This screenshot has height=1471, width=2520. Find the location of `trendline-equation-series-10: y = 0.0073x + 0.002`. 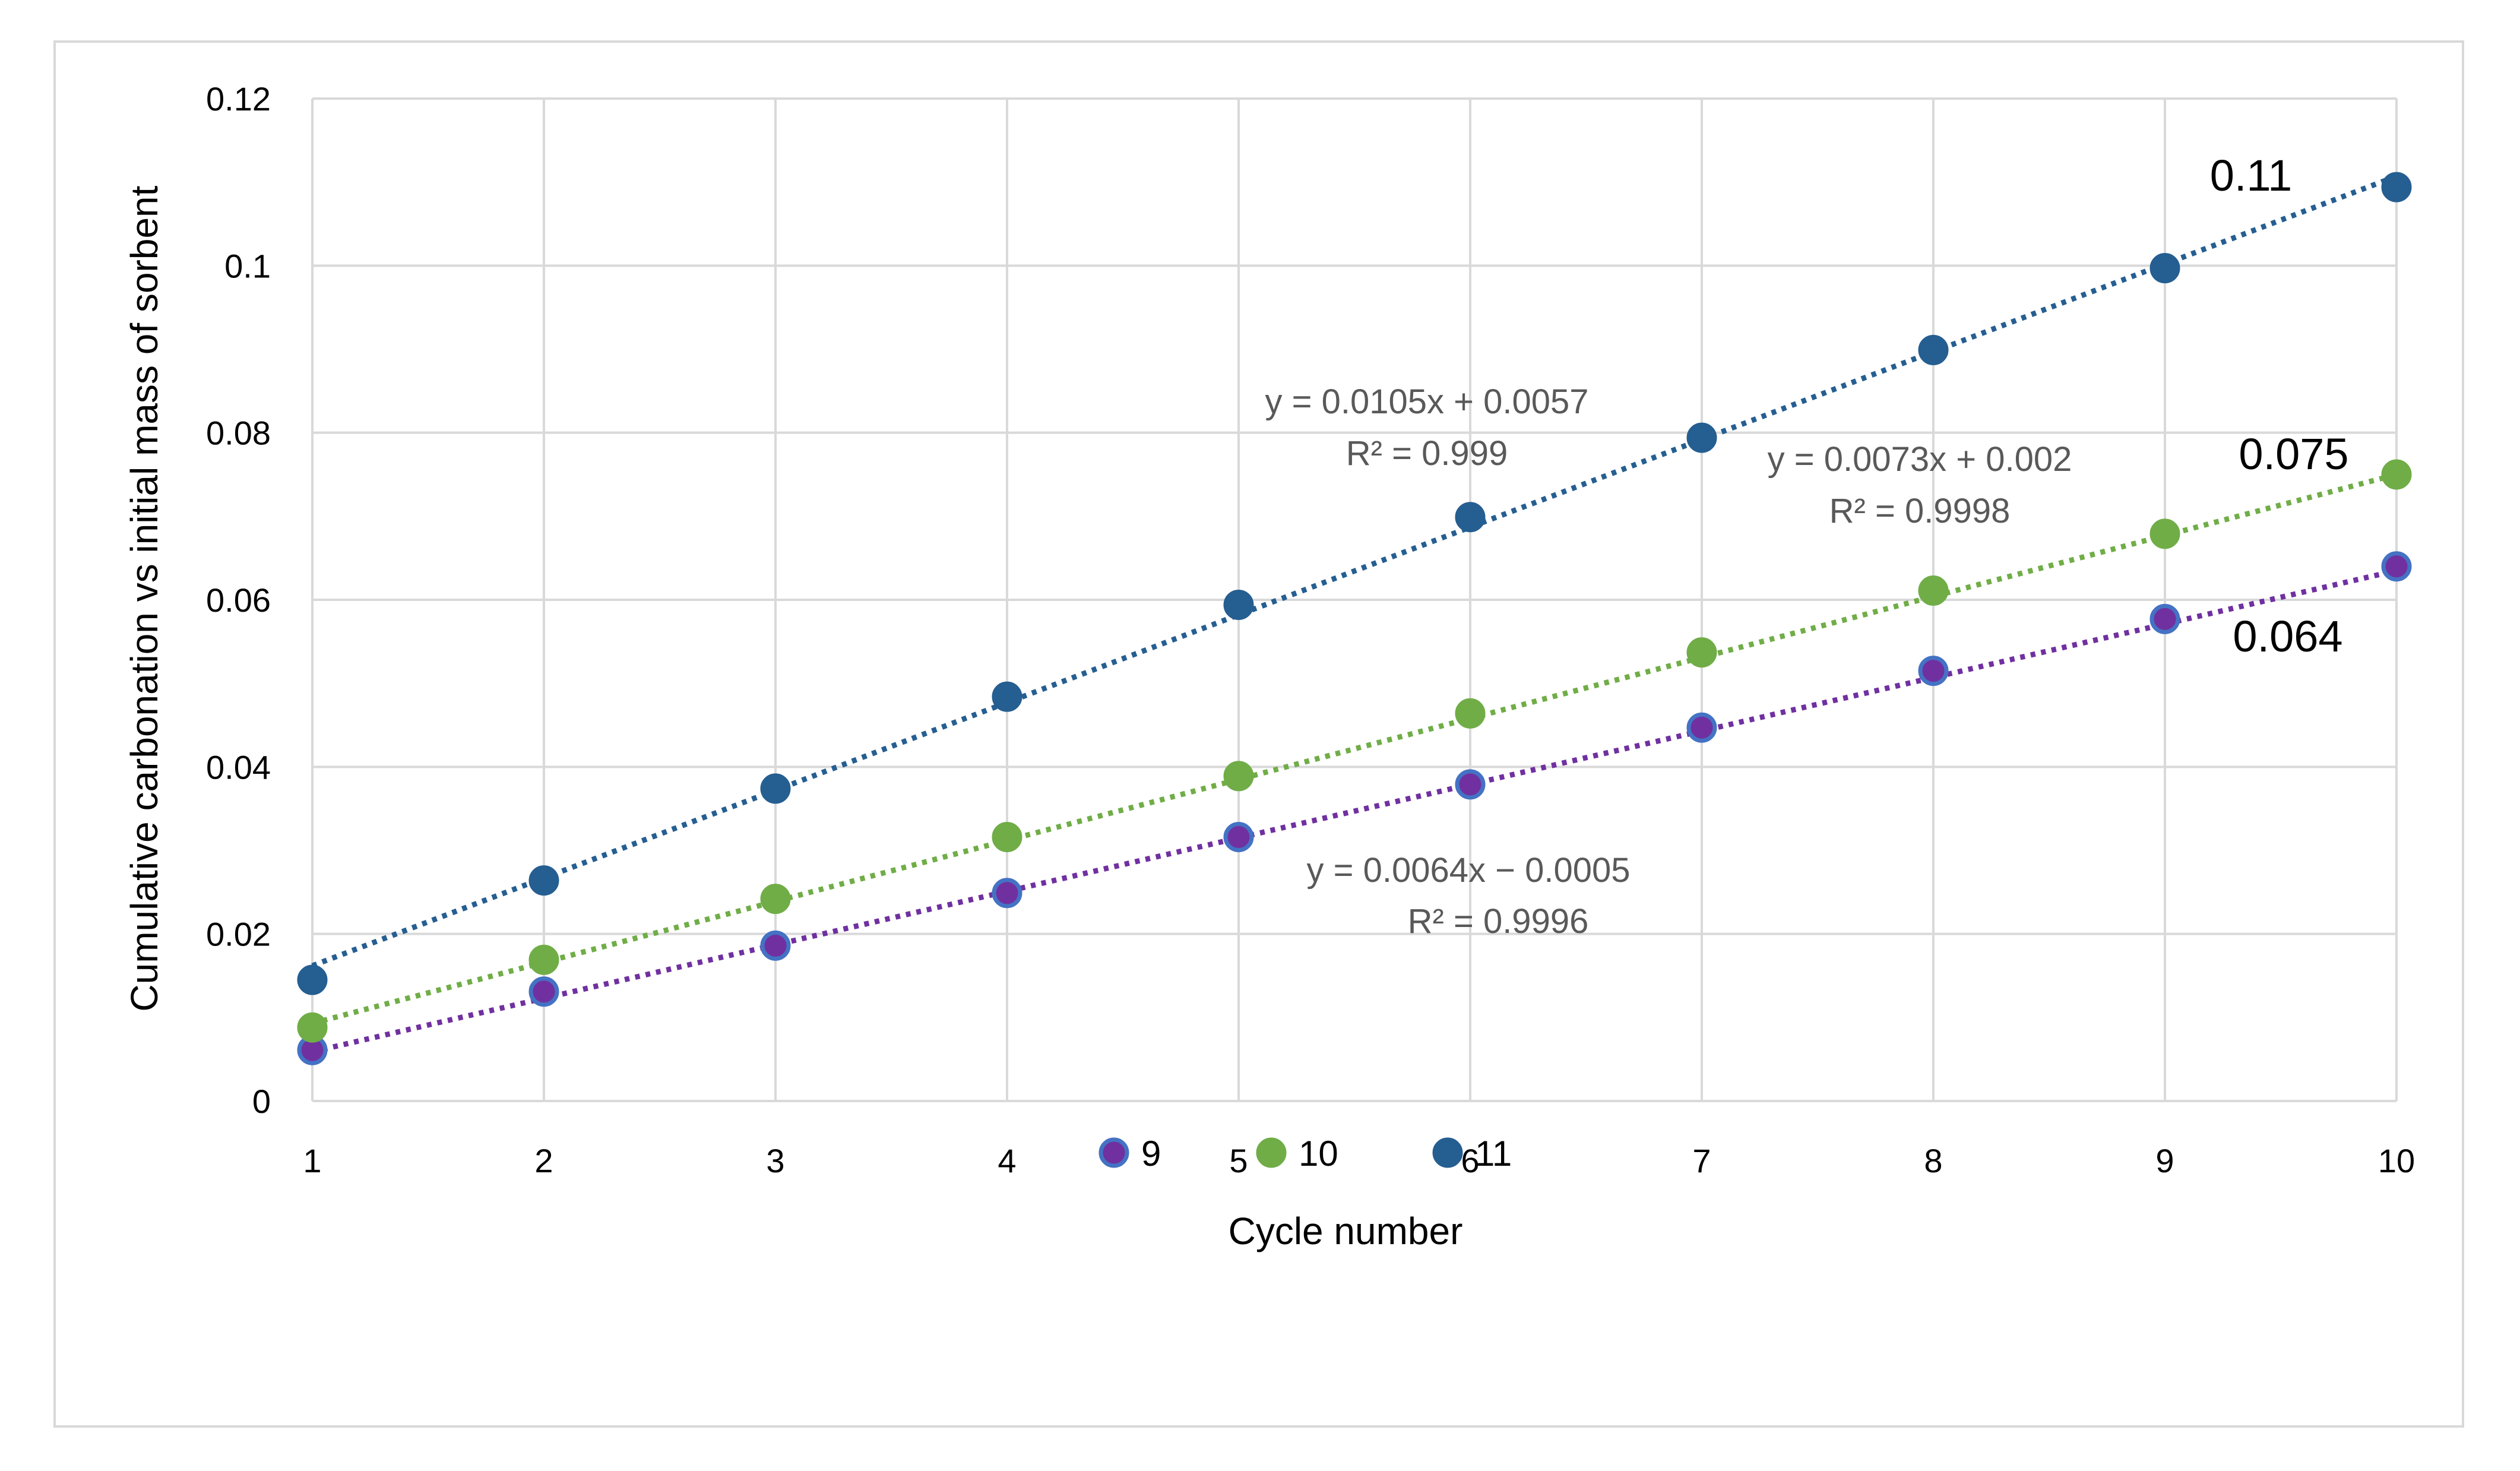

trendline-equation-series-10: y = 0.0073x + 0.002 is located at coordinates (1920, 459).